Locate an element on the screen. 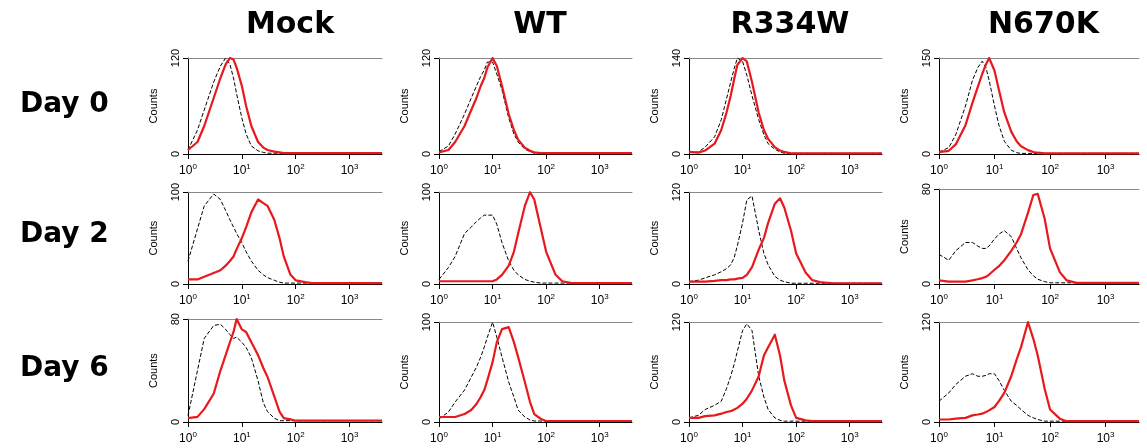 The height and width of the screenshot is (448, 1147). y-tick-label: 150 is located at coordinates (925, 58).